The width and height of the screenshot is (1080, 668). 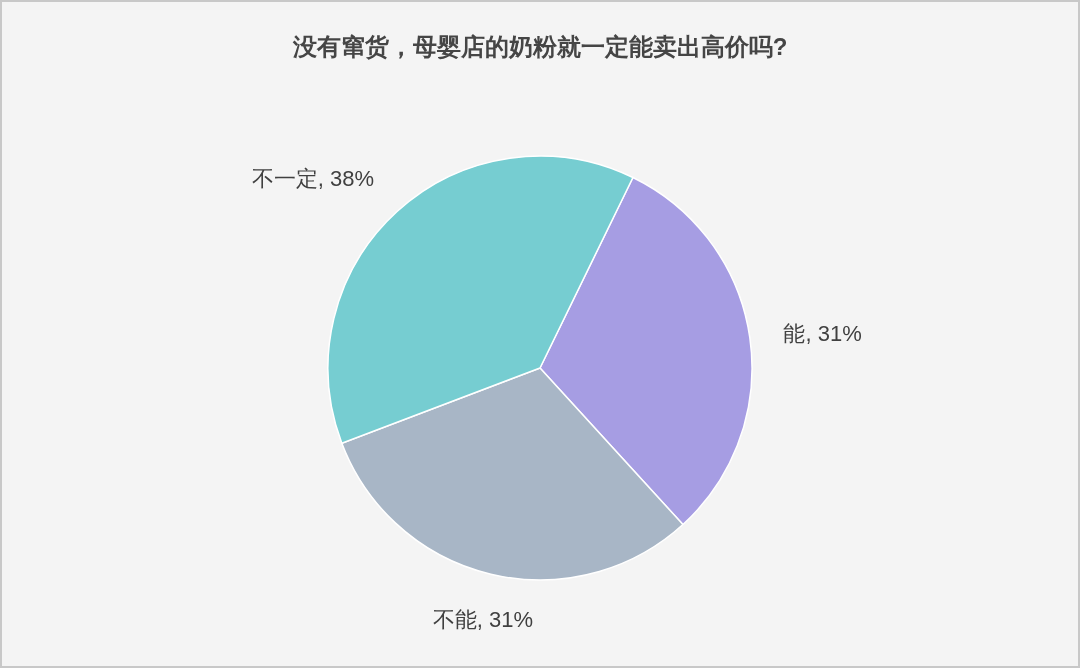 I want to click on slice-label: 不能, 31%, so click(x=483, y=620).